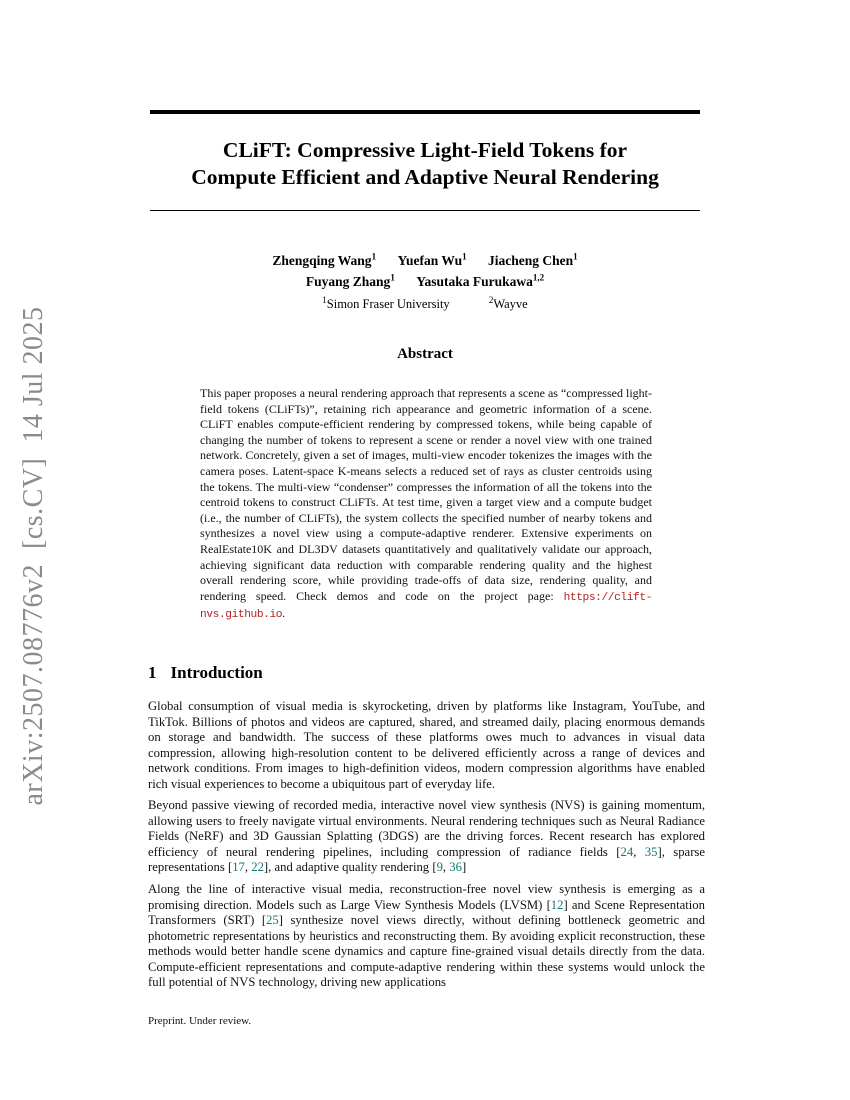 The width and height of the screenshot is (850, 1100). What do you see at coordinates (426, 606) in the screenshot?
I see `project-url-link: https://clift-nvs.github.io` at bounding box center [426, 606].